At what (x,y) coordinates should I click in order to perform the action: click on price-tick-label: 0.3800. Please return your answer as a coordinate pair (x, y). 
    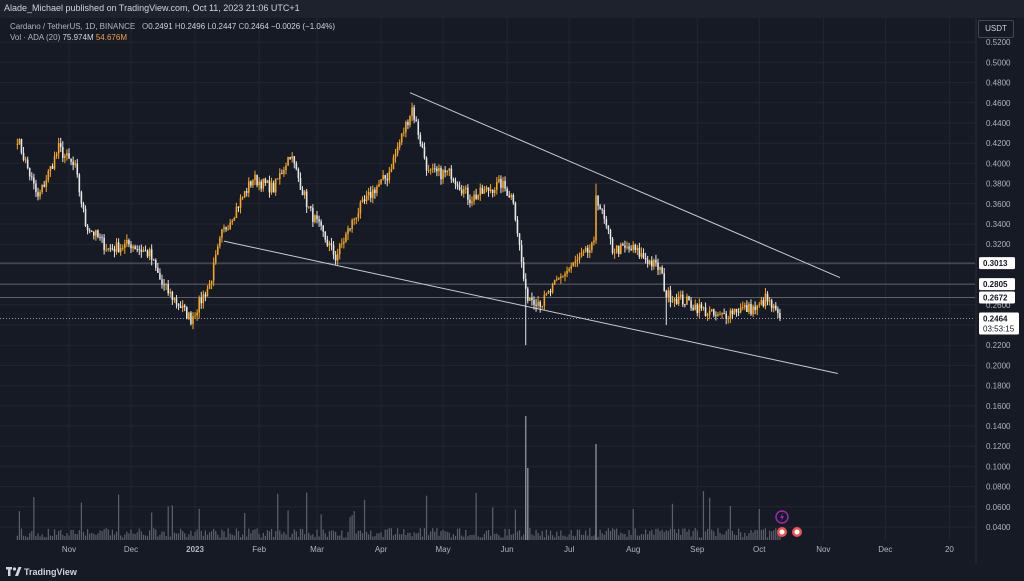
    Looking at the image, I should click on (998, 184).